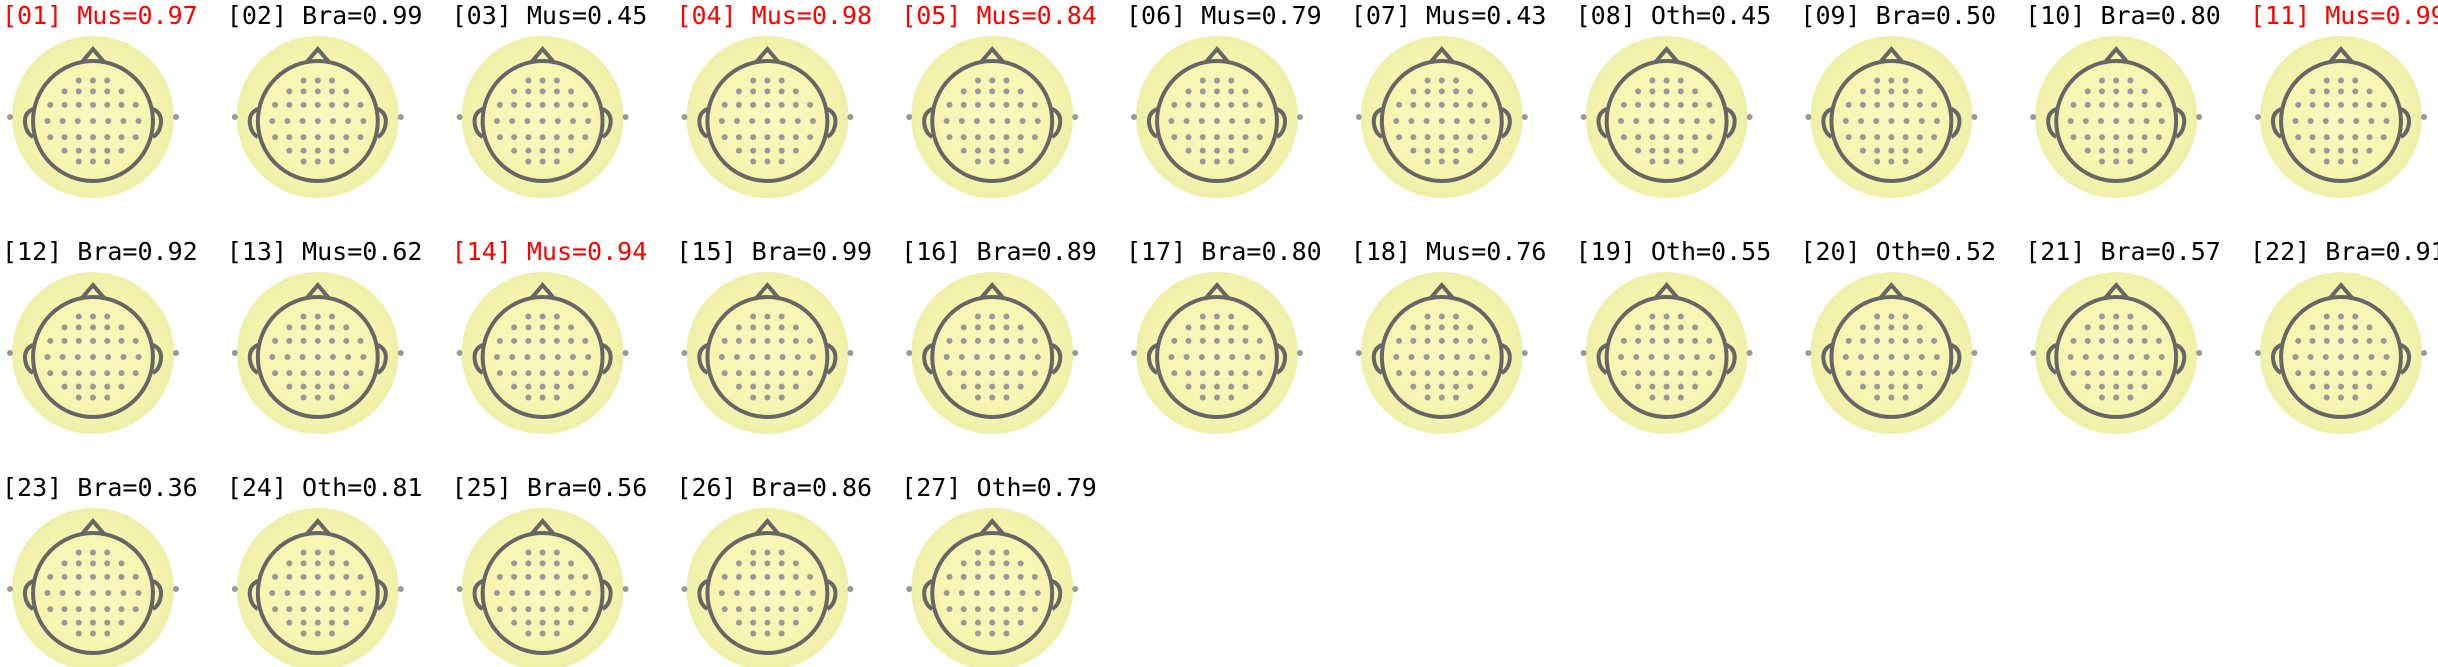 This screenshot has width=2438, height=667. Describe the element at coordinates (774, 335) in the screenshot. I see `topomap-cell: [15] Bra=0.99` at that location.